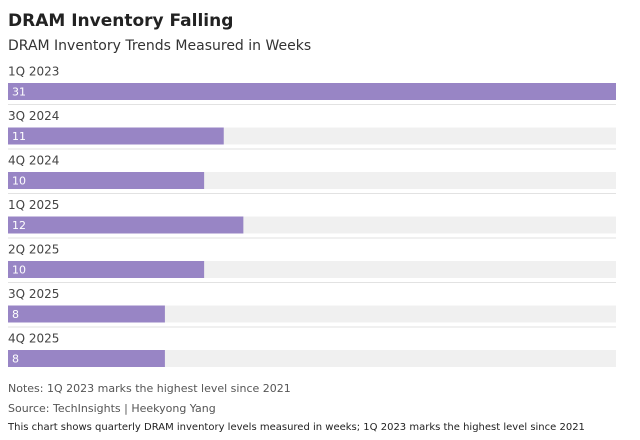 The image size is (640, 440). I want to click on category-label: 3Q 2025, so click(33, 294).